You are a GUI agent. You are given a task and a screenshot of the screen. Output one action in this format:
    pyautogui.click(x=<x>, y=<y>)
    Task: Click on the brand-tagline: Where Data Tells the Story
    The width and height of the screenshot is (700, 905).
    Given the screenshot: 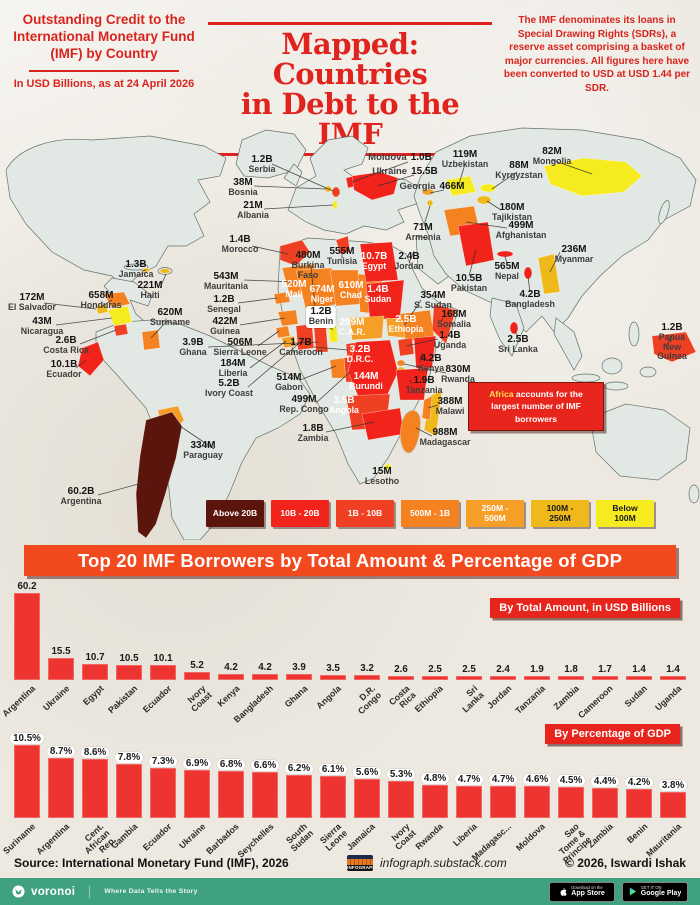 What is the action you would take?
    pyautogui.click(x=151, y=891)
    